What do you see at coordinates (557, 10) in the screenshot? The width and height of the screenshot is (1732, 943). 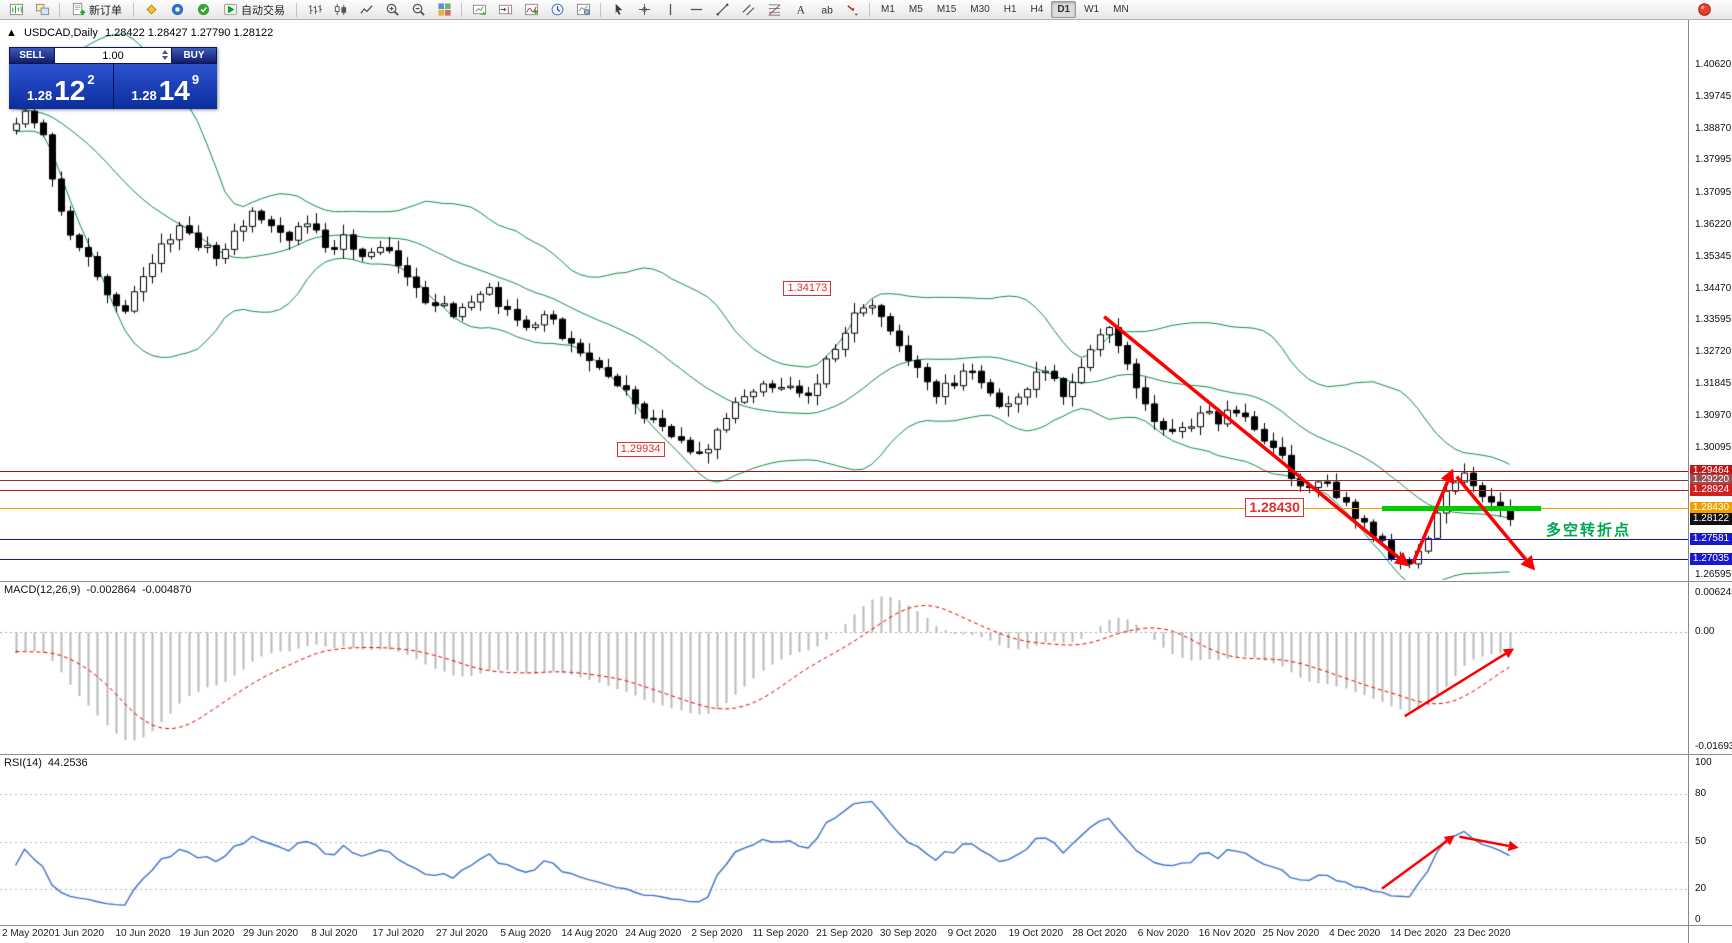 I see `periods-button` at bounding box center [557, 10].